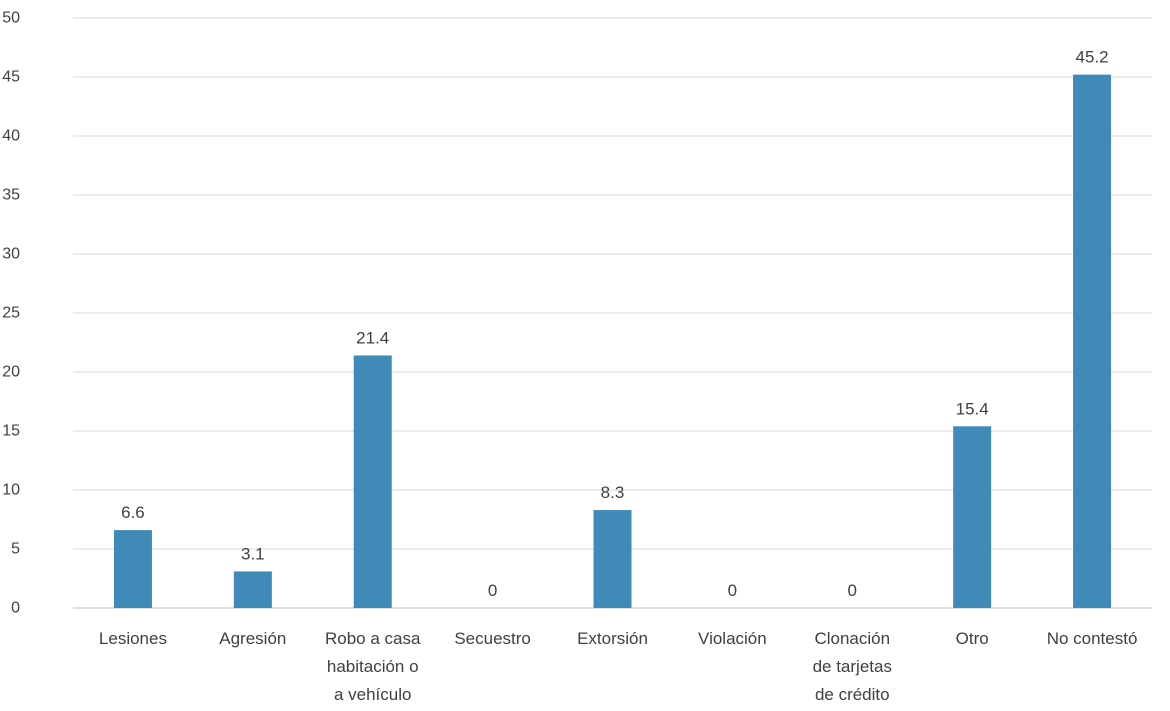 The width and height of the screenshot is (1170, 711). I want to click on y-tick-label: 15, so click(11, 431).